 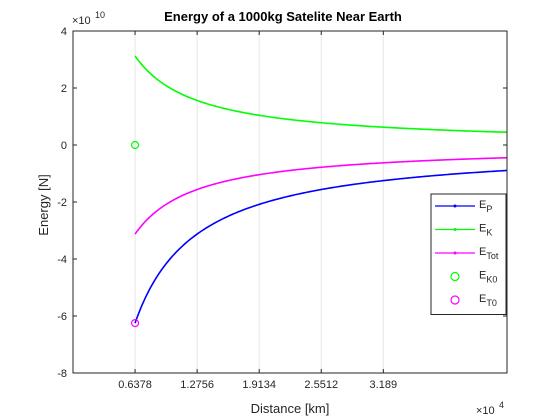 What do you see at coordinates (283, 16) in the screenshot?
I see `chart-title: Energy of a 1000kg Satelite Near Earth` at bounding box center [283, 16].